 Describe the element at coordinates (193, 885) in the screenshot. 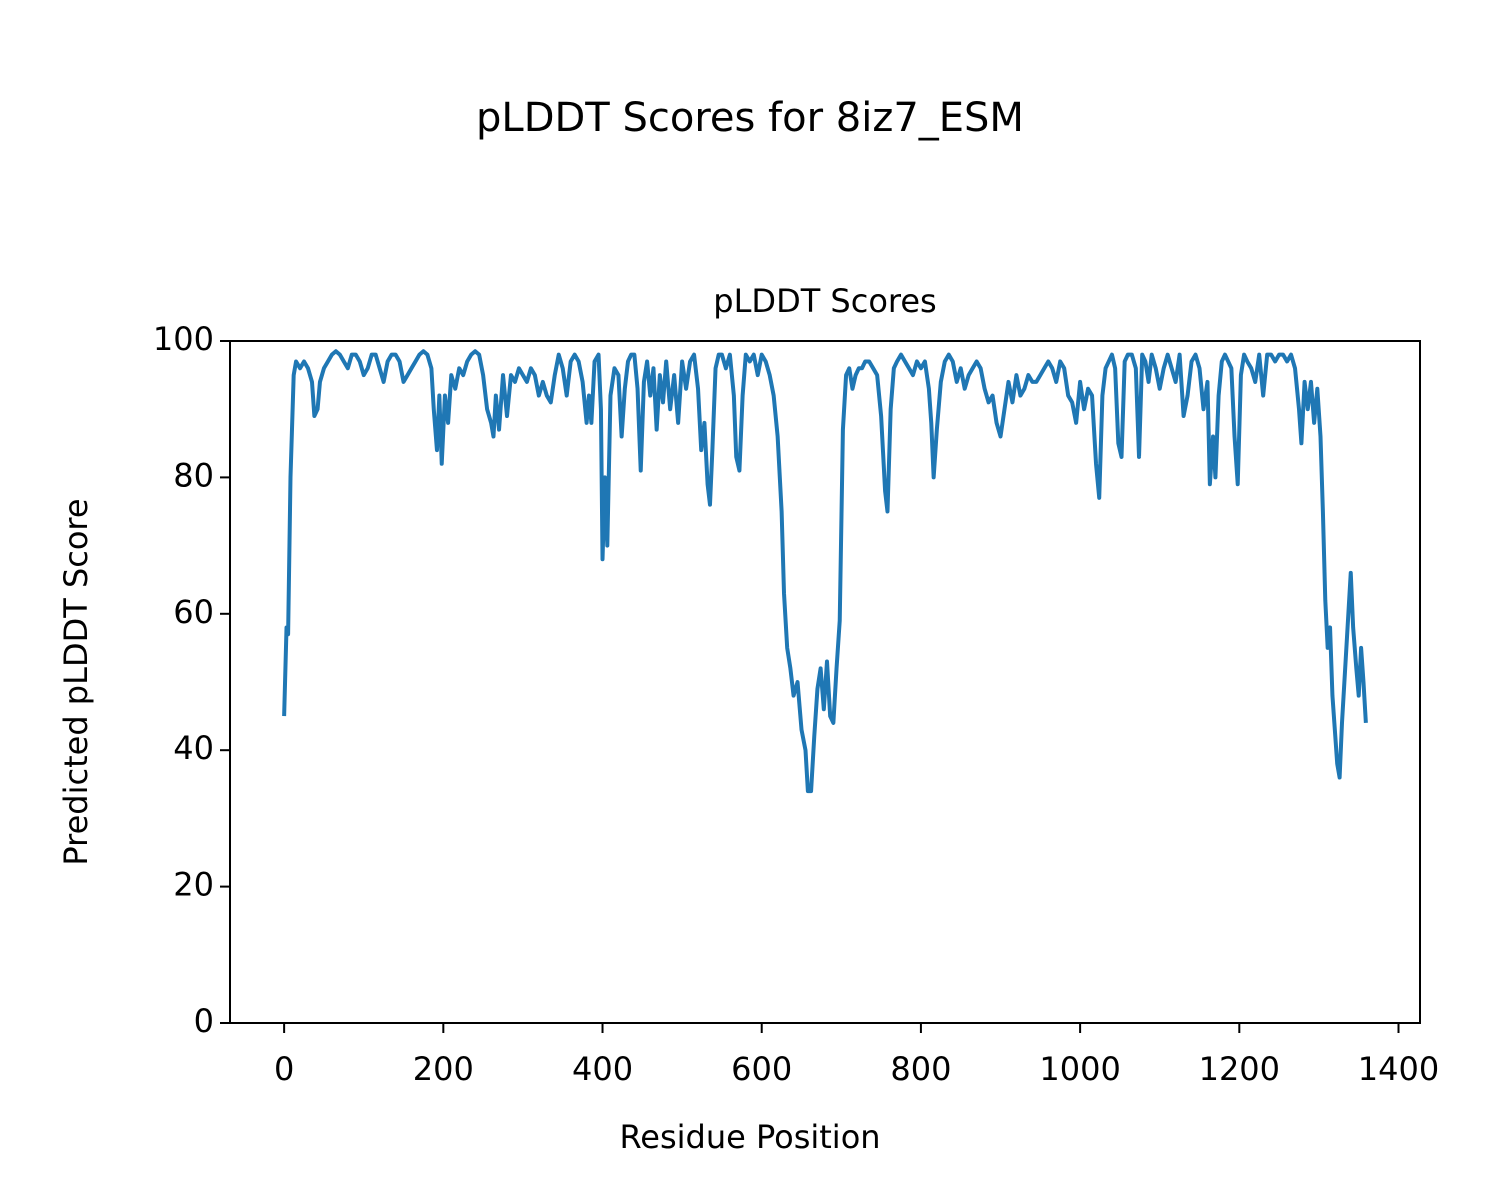

I see `y-tick-label: 20` at that location.